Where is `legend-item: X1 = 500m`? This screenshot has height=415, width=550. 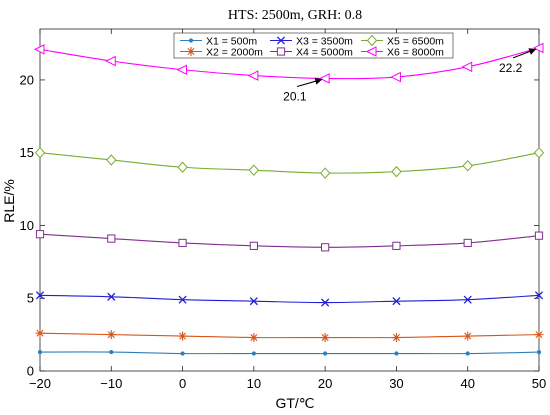 legend-item: X1 = 500m is located at coordinates (218, 41).